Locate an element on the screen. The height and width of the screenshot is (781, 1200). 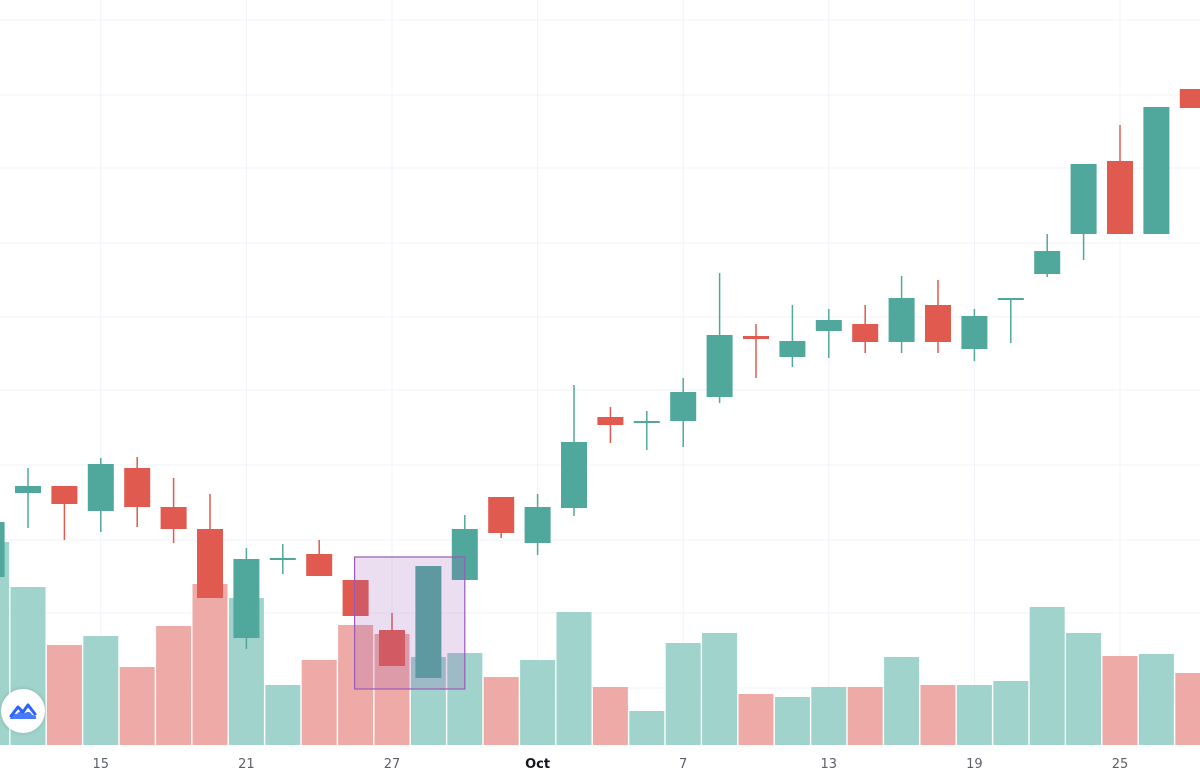
selection-rectangle is located at coordinates (410, 623).